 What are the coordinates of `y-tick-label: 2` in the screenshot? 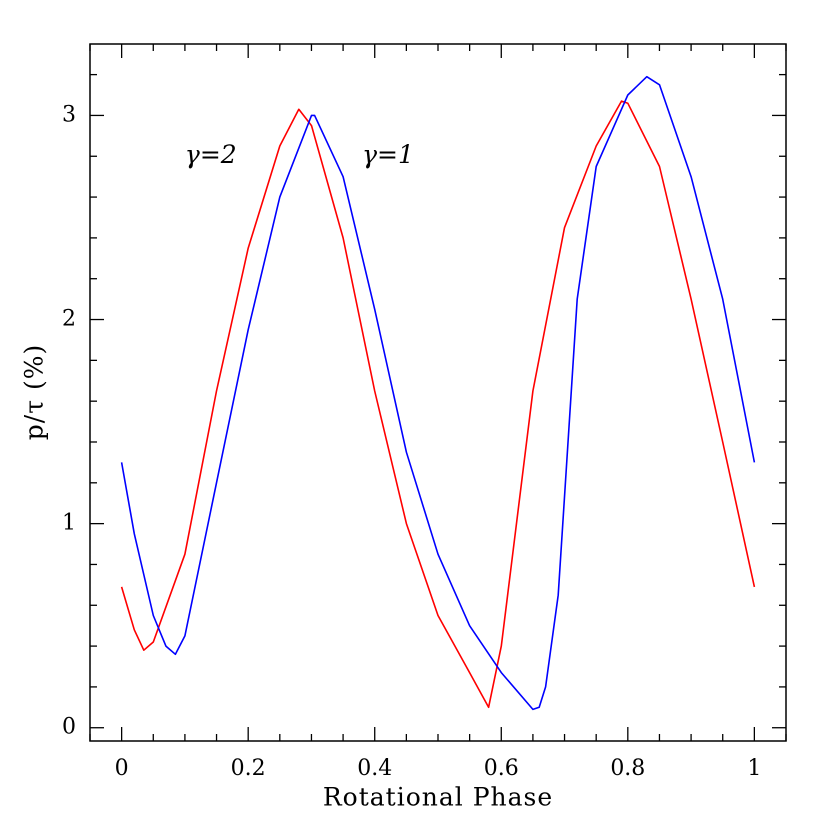 It's located at (69, 319).